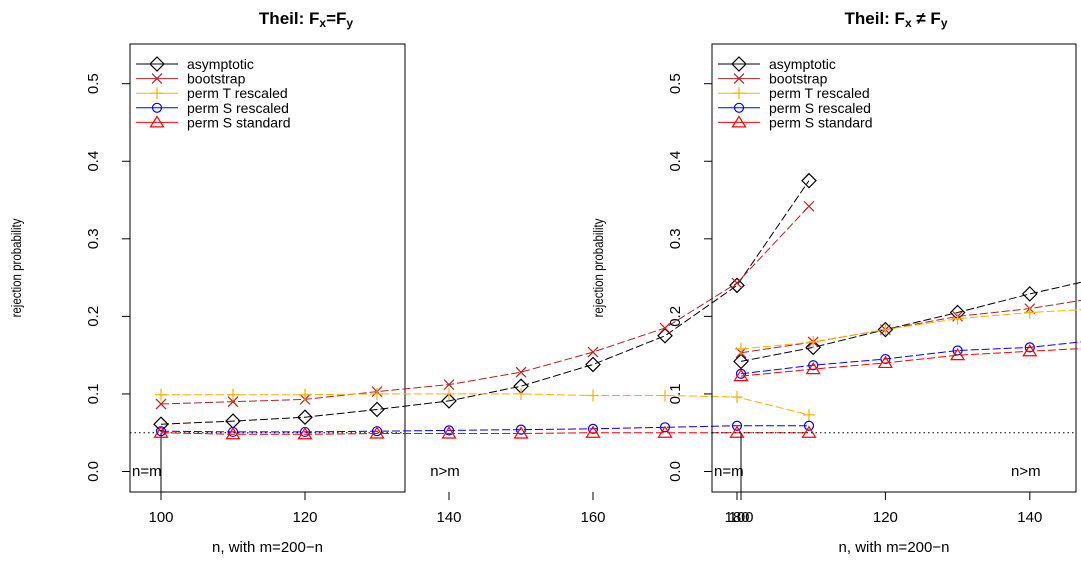 The image size is (1081, 566). I want to click on series-perm-S-standard, so click(485, 433).